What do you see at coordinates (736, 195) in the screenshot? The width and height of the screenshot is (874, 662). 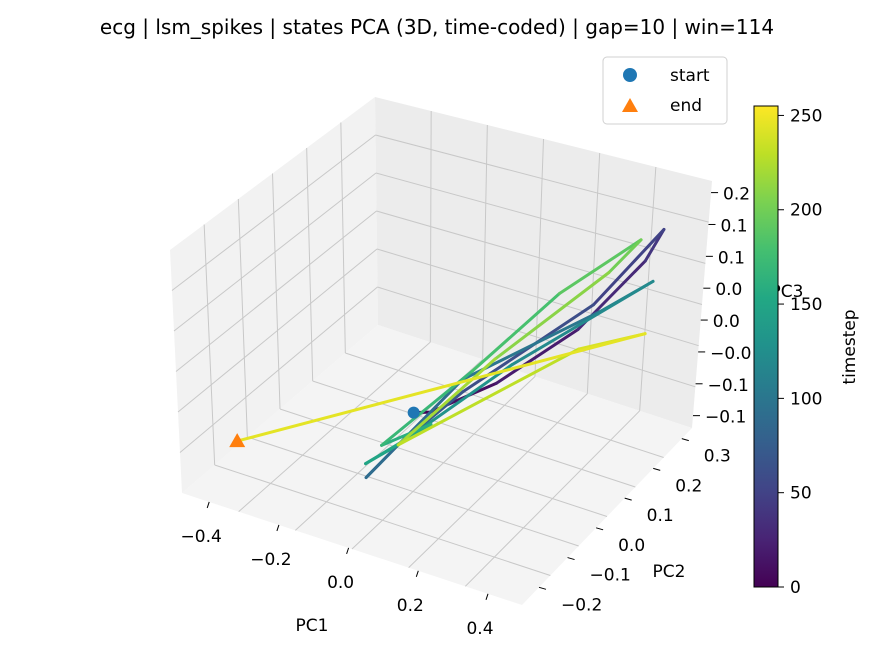 I see `z-tick-label: 0.2` at bounding box center [736, 195].